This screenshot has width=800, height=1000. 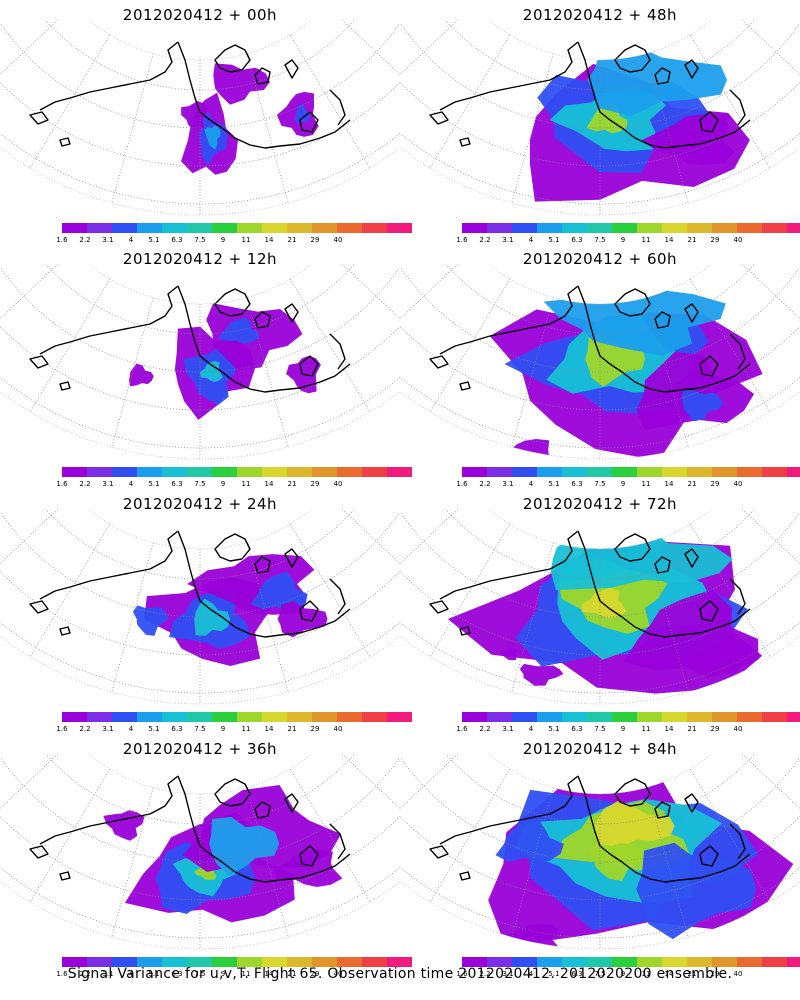 I want to click on colorbar-tick-label: 6.3, so click(x=577, y=729).